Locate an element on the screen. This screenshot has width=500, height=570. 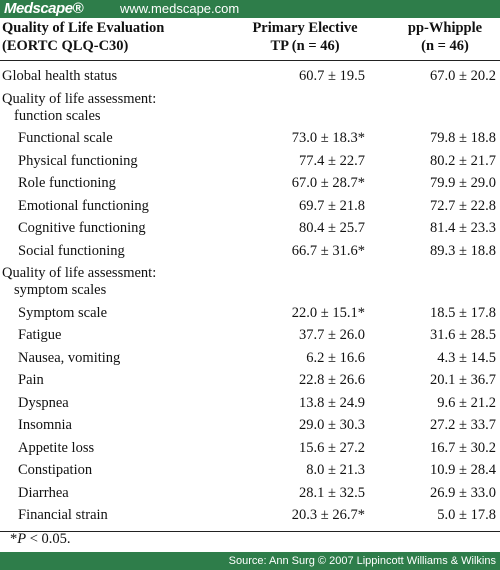
cell-value: 6.2 ± 16.6 is located at coordinates (335, 357).